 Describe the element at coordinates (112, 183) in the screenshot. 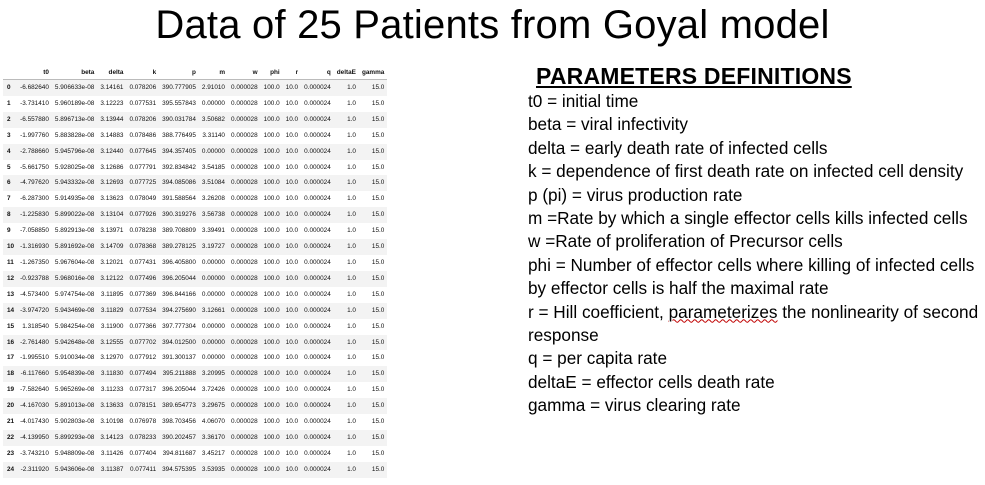

I see `table-cell: 3.12693` at that location.